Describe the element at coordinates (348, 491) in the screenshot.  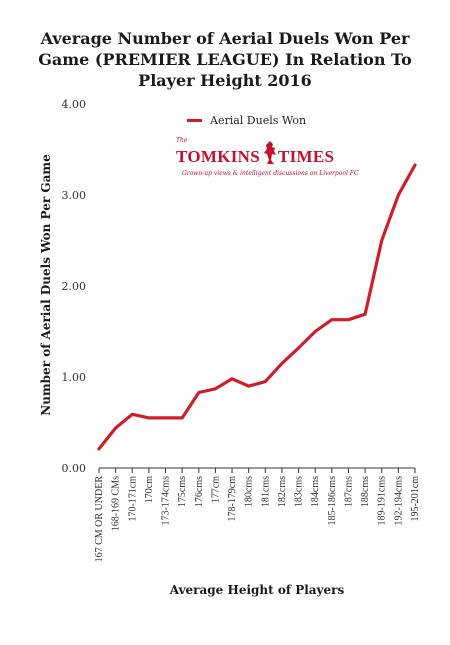
I see `x-tick-label: 187cms` at that location.